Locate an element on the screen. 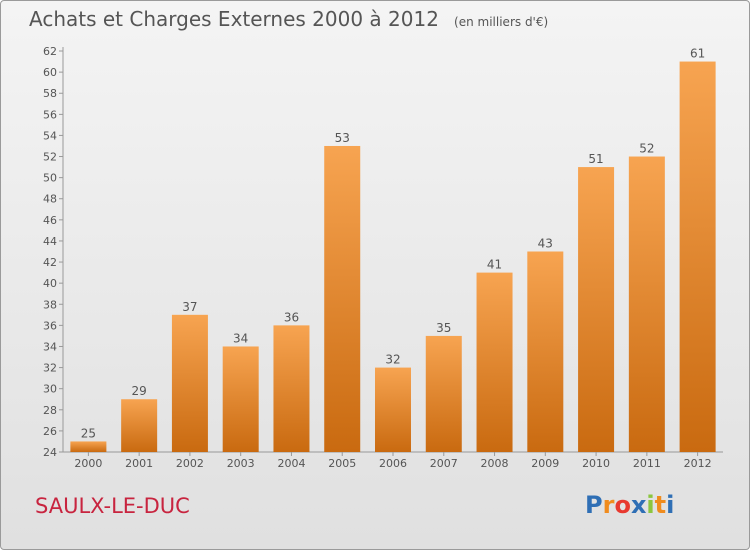  data-label: 53 is located at coordinates (342, 138).